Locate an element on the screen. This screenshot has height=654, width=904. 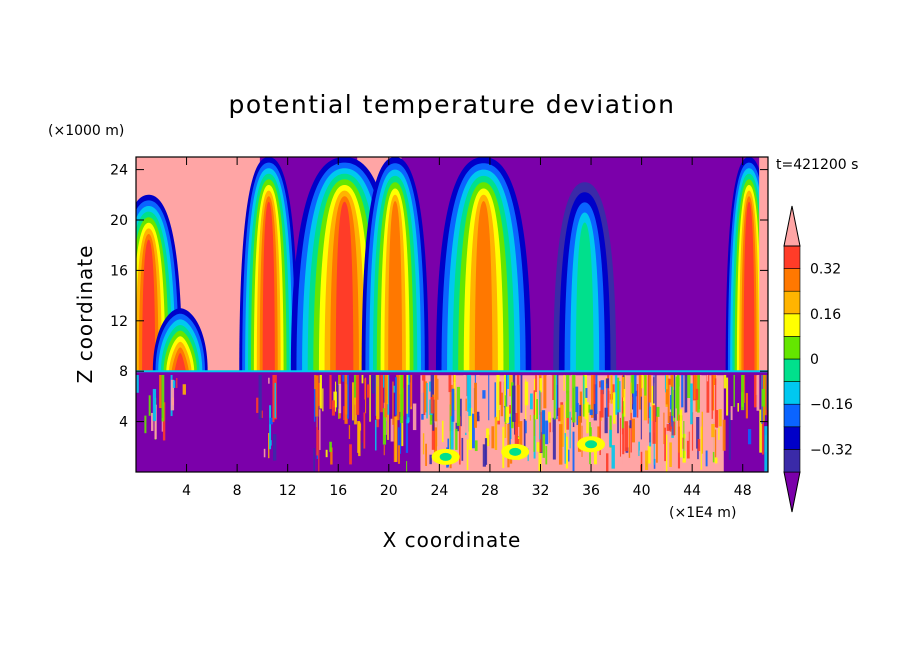
colorbar-arrow-high is located at coordinates (792, 226).